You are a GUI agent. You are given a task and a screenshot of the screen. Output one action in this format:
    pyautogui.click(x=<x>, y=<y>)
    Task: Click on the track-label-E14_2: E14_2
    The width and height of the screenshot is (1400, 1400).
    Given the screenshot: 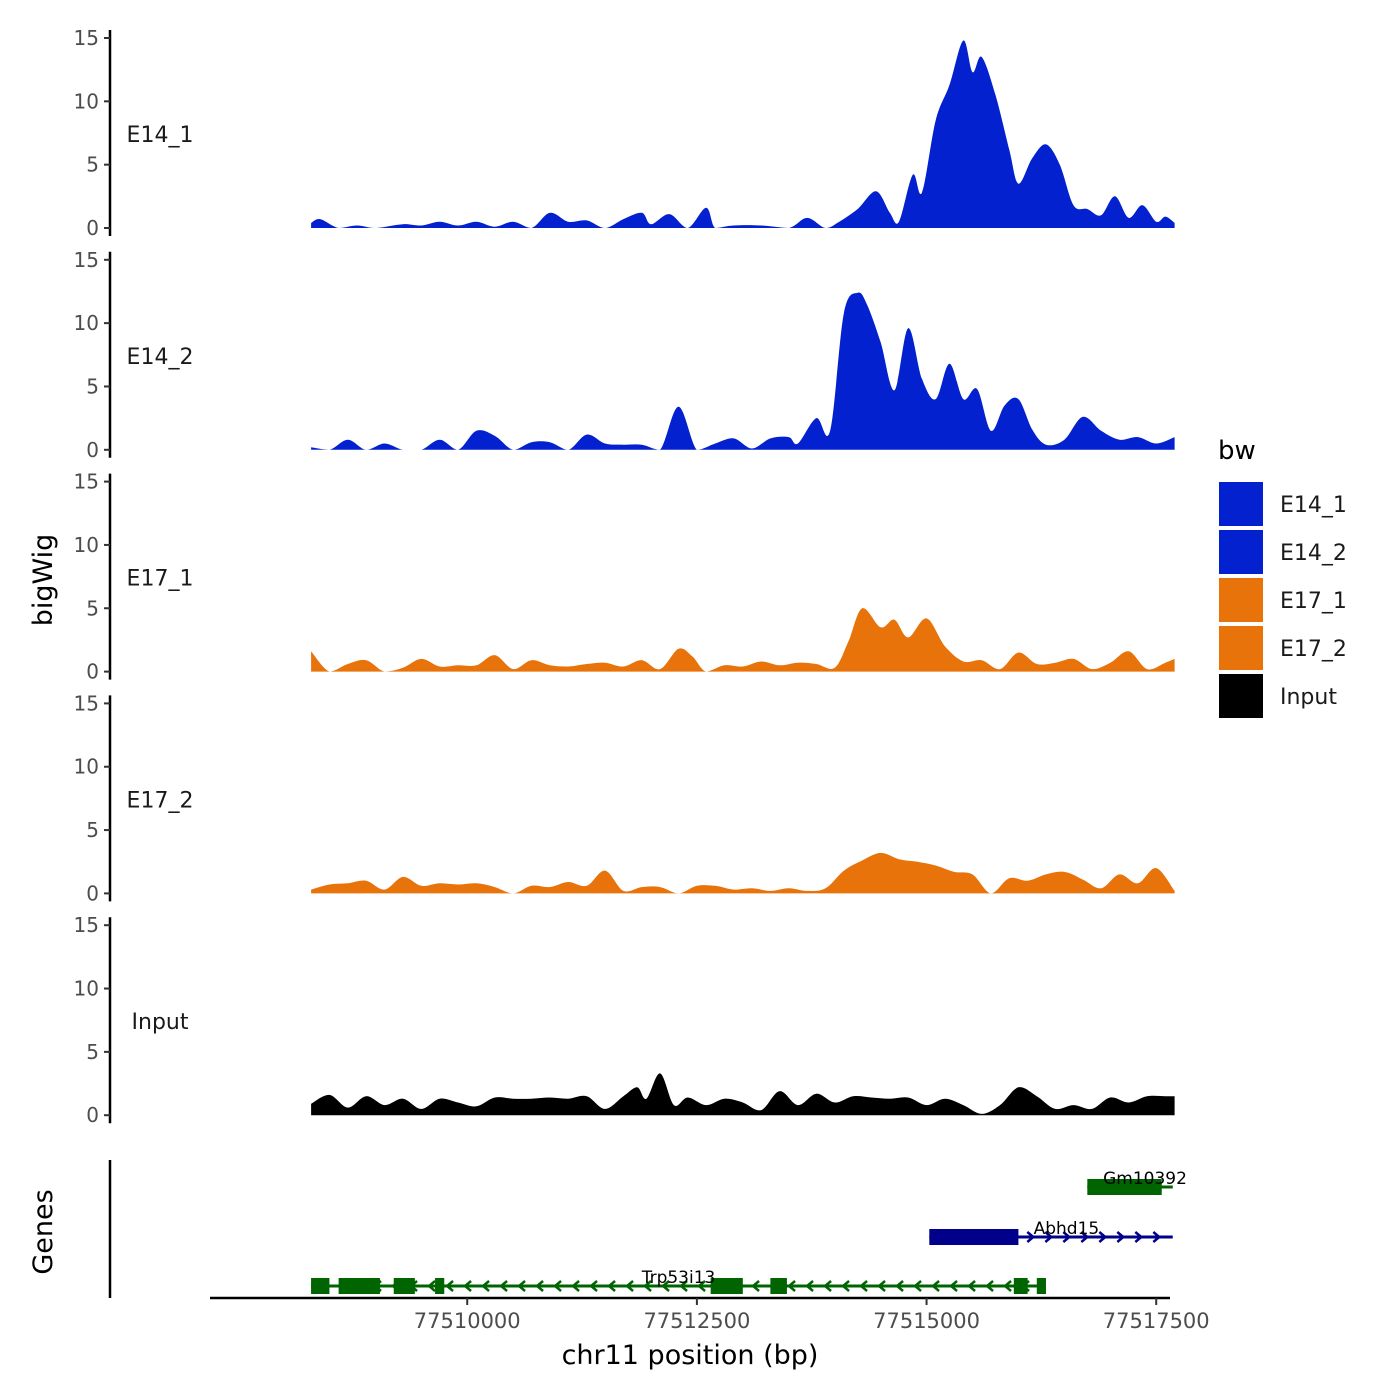 What is the action you would take?
    pyautogui.click(x=160, y=357)
    